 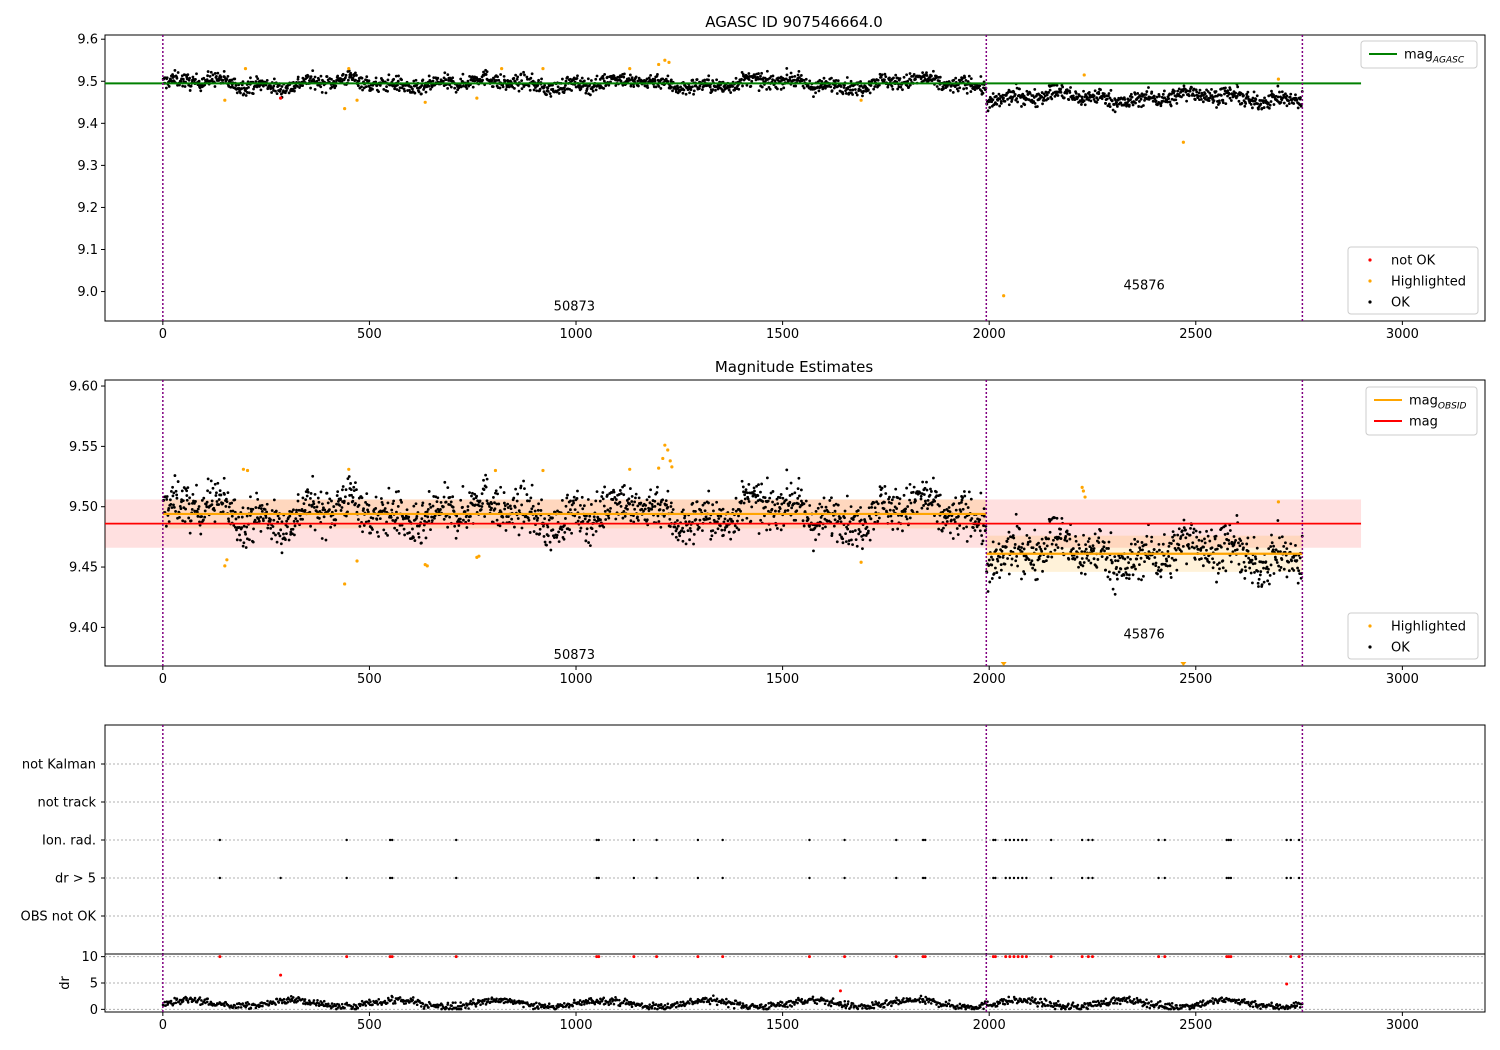 I want to click on legend-box, so click(x=1419, y=54).